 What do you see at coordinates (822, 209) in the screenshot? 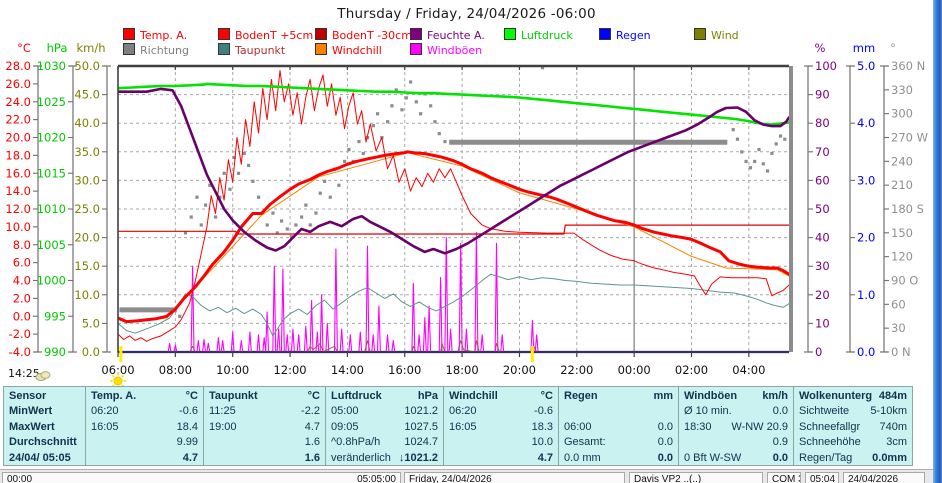
I see `humidity-tick-label: 50` at bounding box center [822, 209].